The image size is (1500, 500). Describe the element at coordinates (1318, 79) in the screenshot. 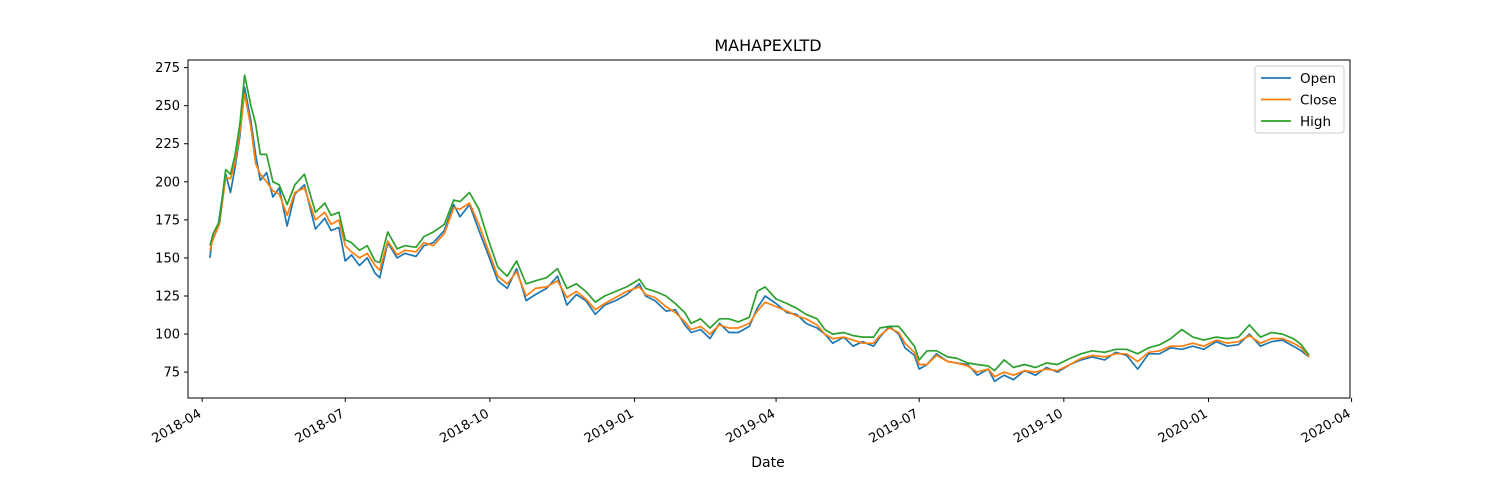

I see `legend-label-open: Open` at that location.